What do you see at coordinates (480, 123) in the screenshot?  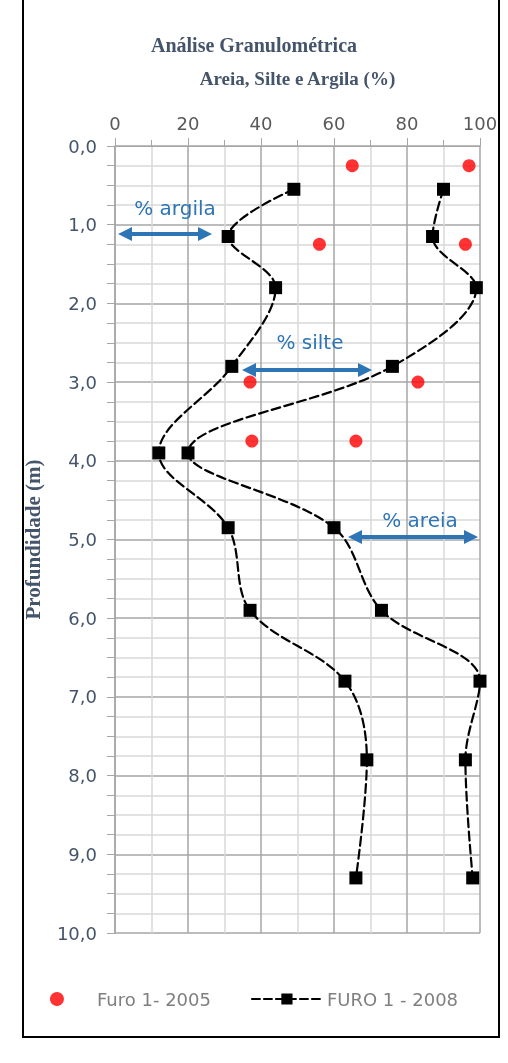 I see `x-tick-label: 100` at bounding box center [480, 123].